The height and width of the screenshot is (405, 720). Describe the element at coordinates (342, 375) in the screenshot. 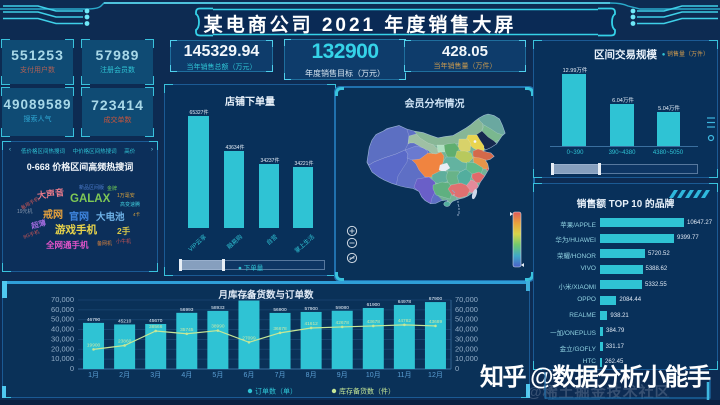

I see `svg-text: 9月` at that location.